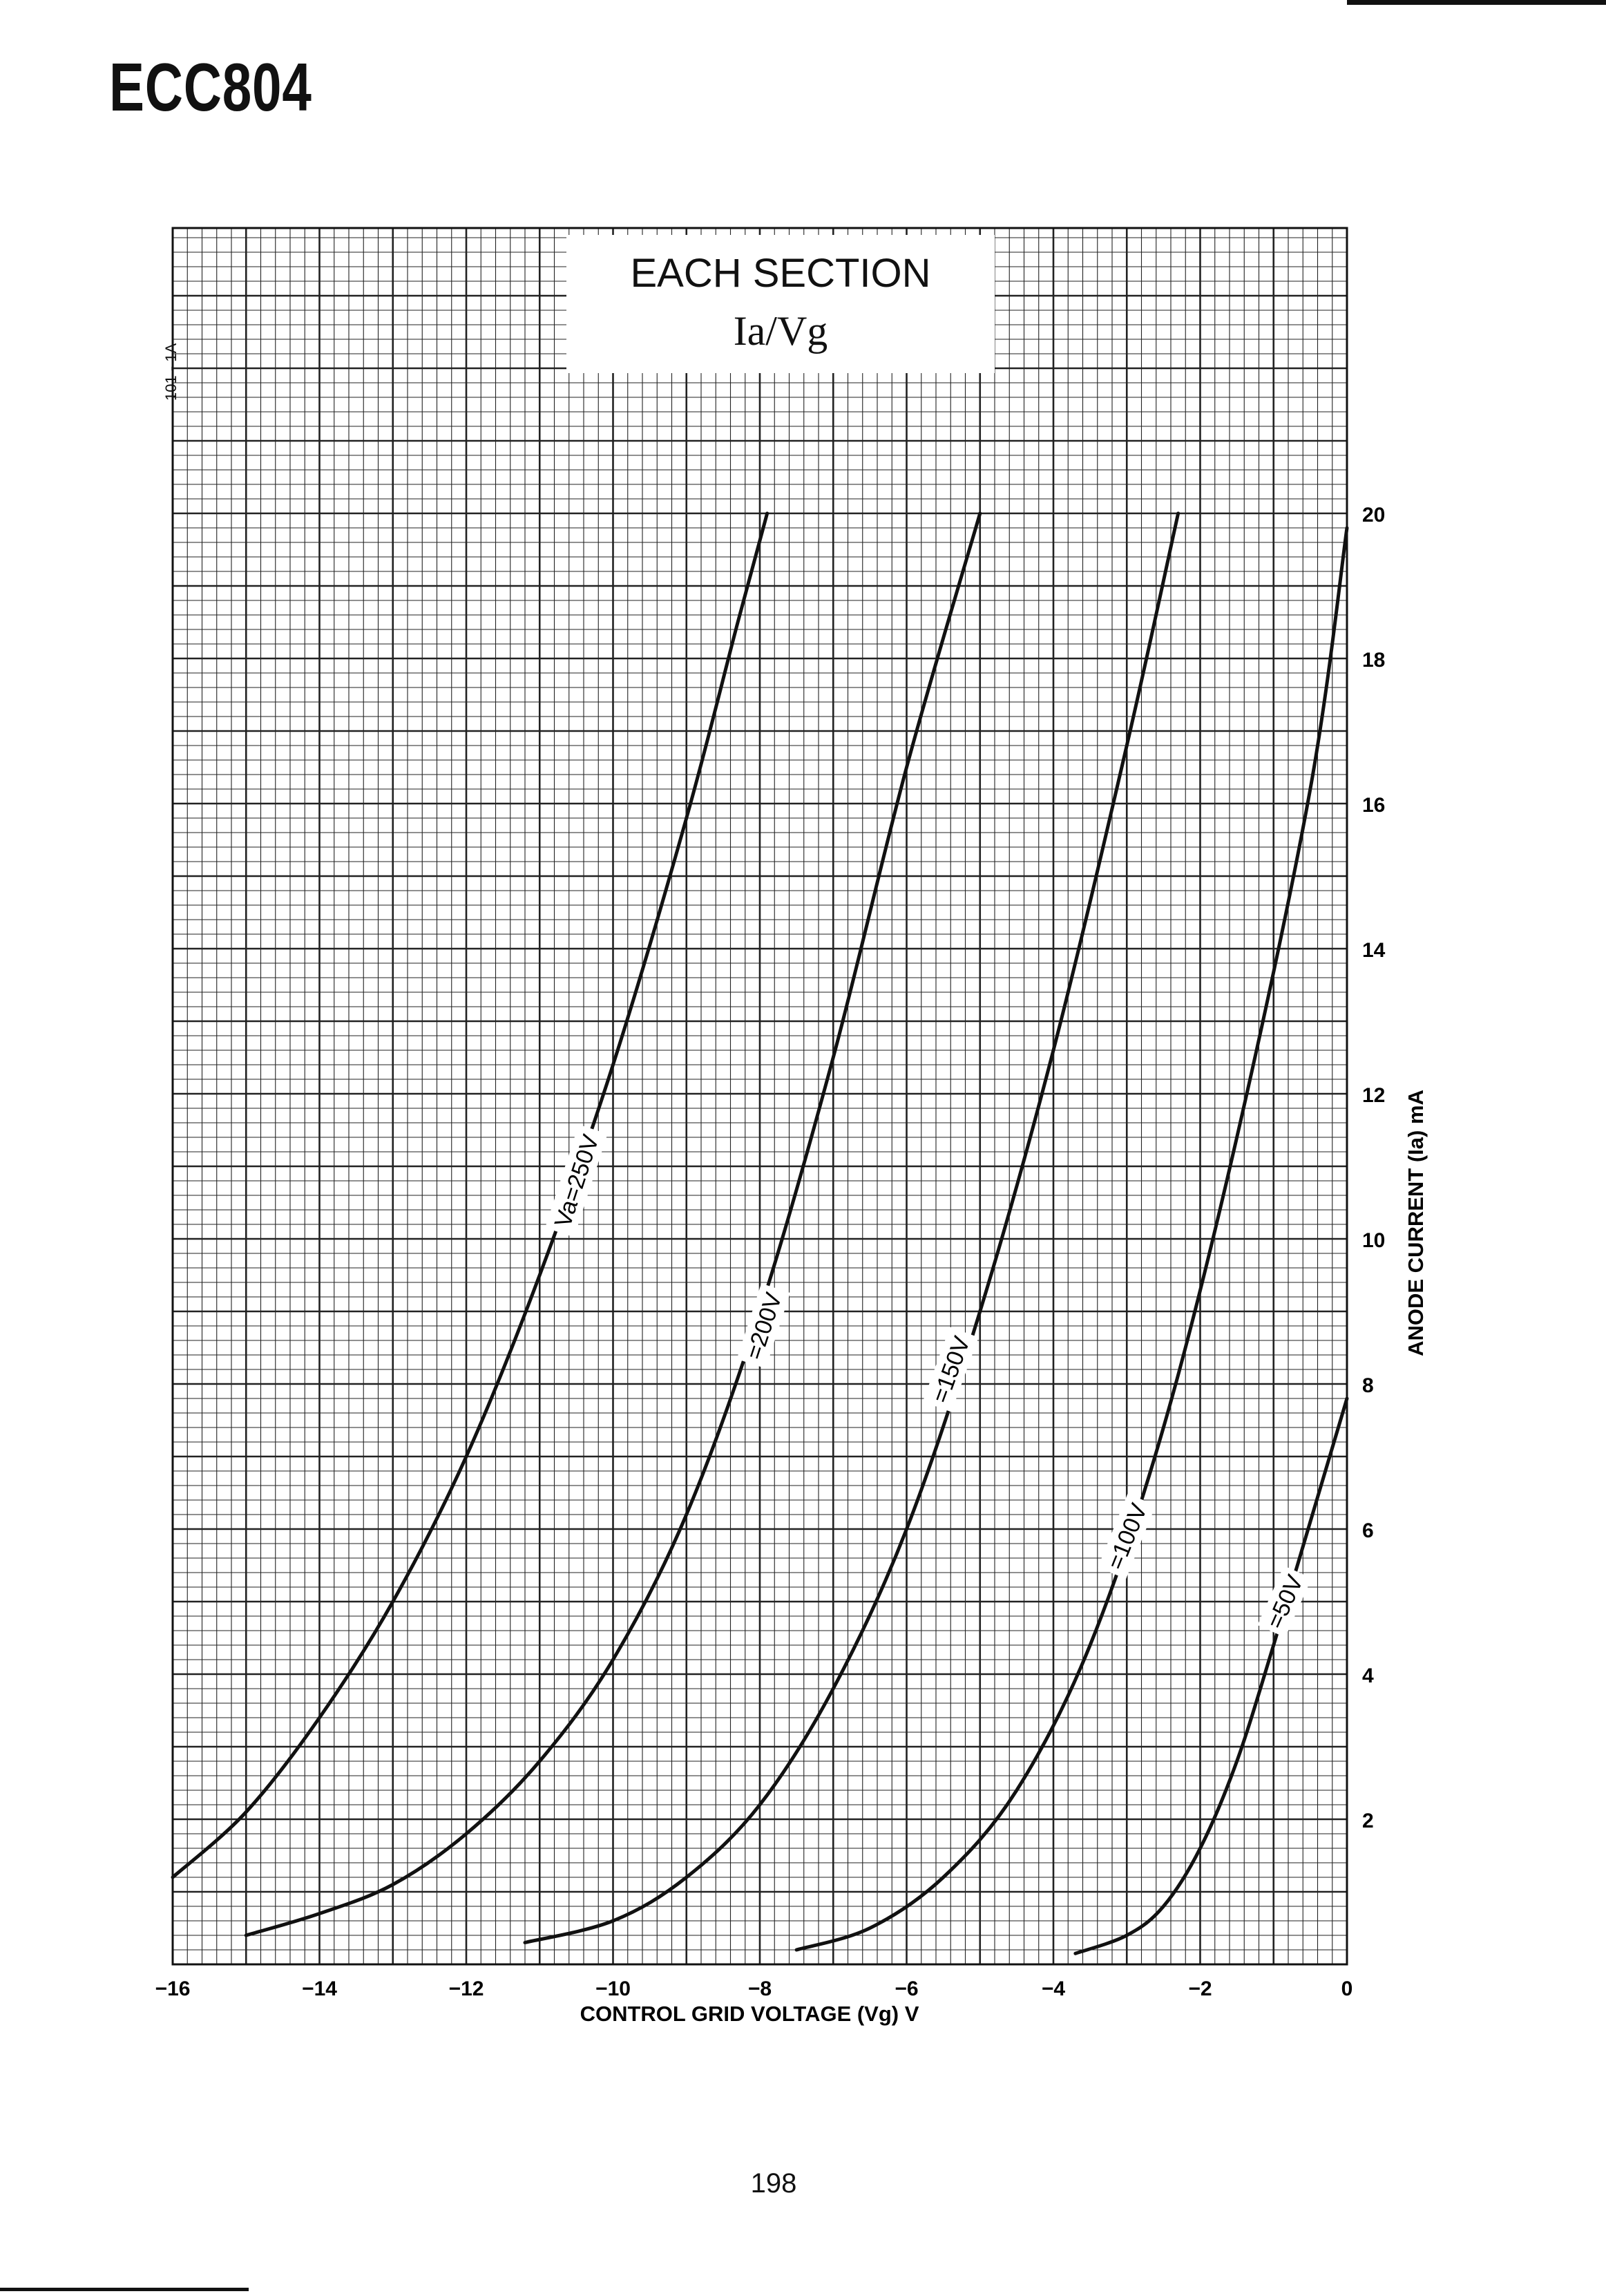 This screenshot has width=1606, height=2296. Describe the element at coordinates (780, 331) in the screenshot. I see `chart-subtitle: Ia/Vg` at that location.